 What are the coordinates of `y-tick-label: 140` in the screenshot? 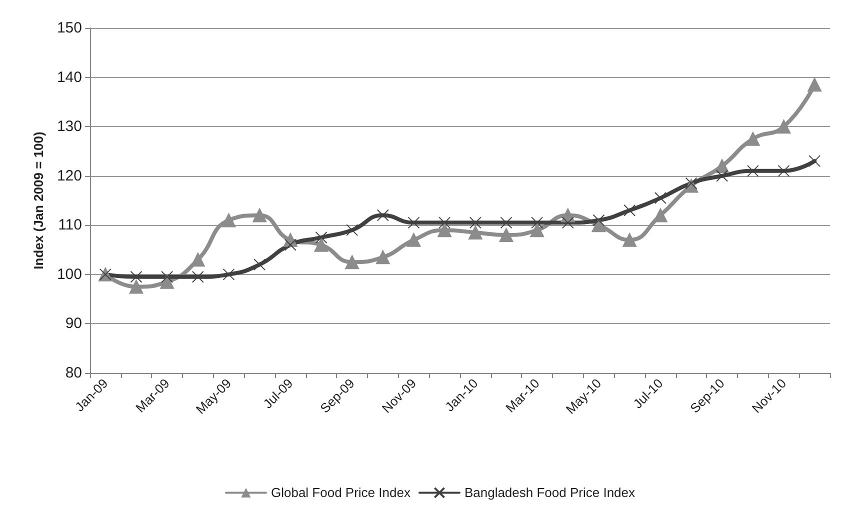 It's located at (69, 77).